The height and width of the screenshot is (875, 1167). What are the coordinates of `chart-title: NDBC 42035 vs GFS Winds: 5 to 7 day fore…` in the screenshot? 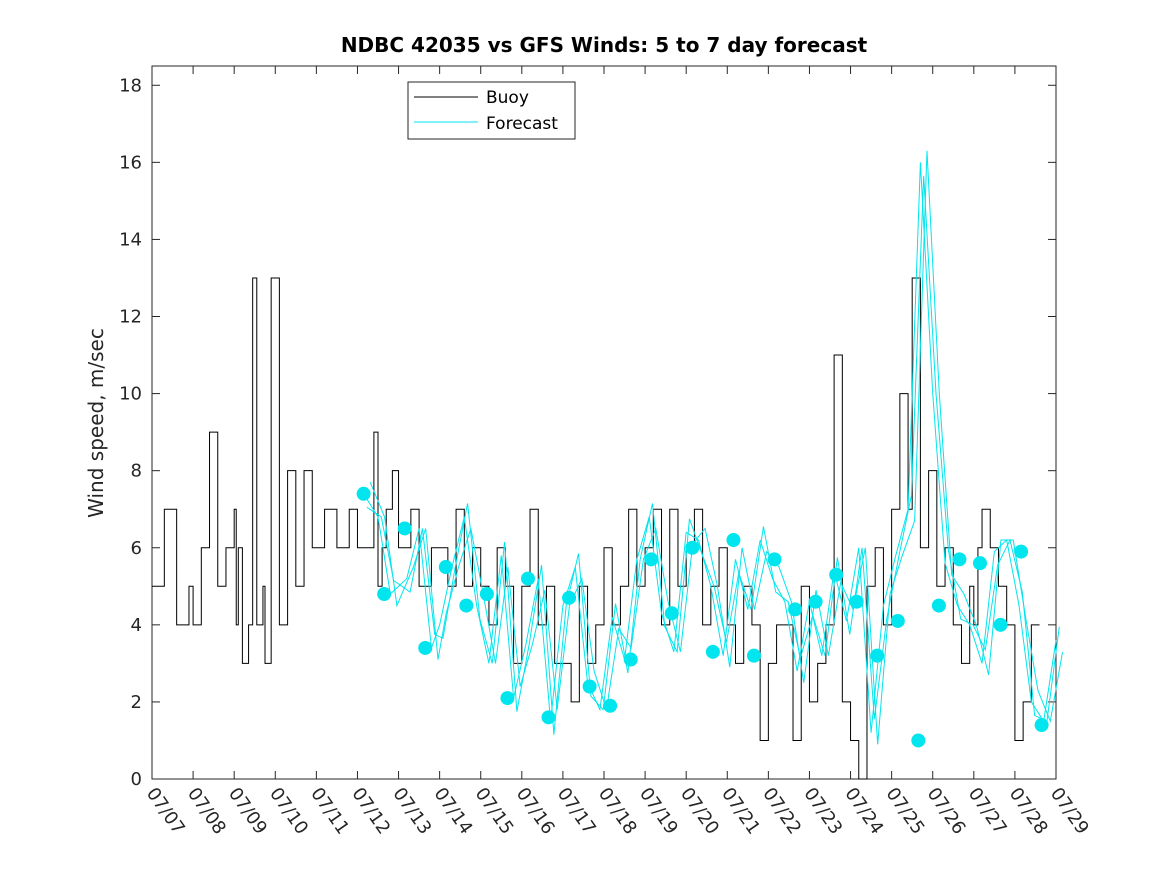 It's located at (604, 45).